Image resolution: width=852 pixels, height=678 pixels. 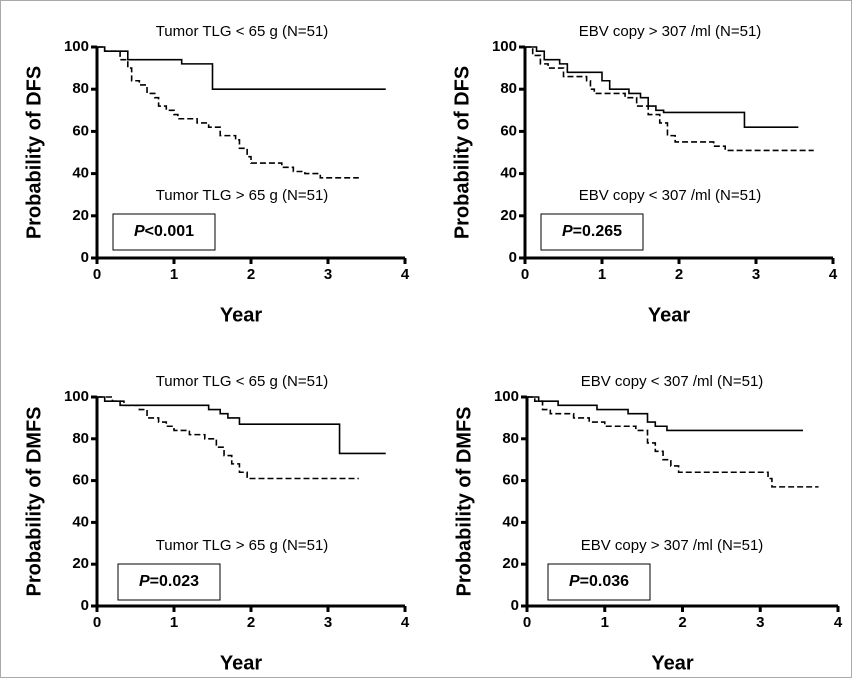 I want to click on p-value: P=0.265, so click(x=592, y=231).